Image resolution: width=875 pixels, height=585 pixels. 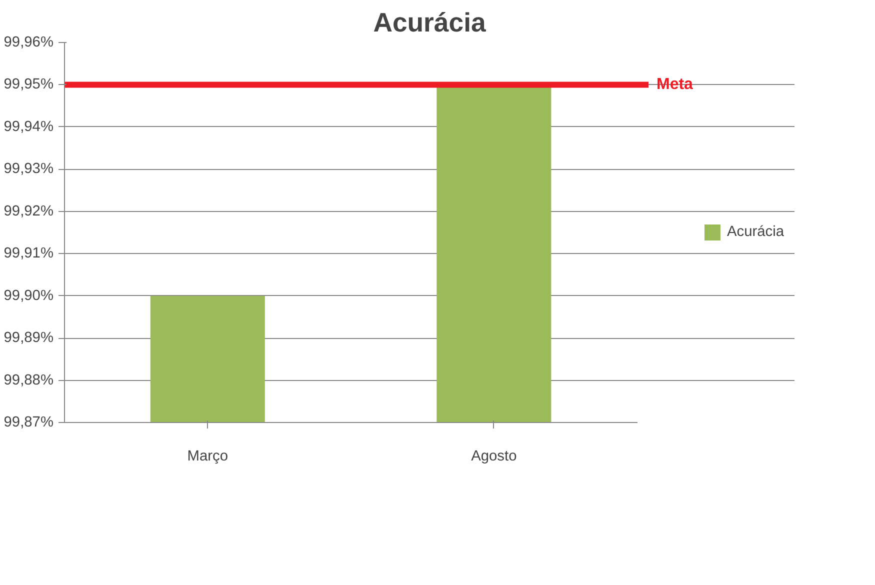 I want to click on legend-label: Acurácia, so click(x=755, y=232).